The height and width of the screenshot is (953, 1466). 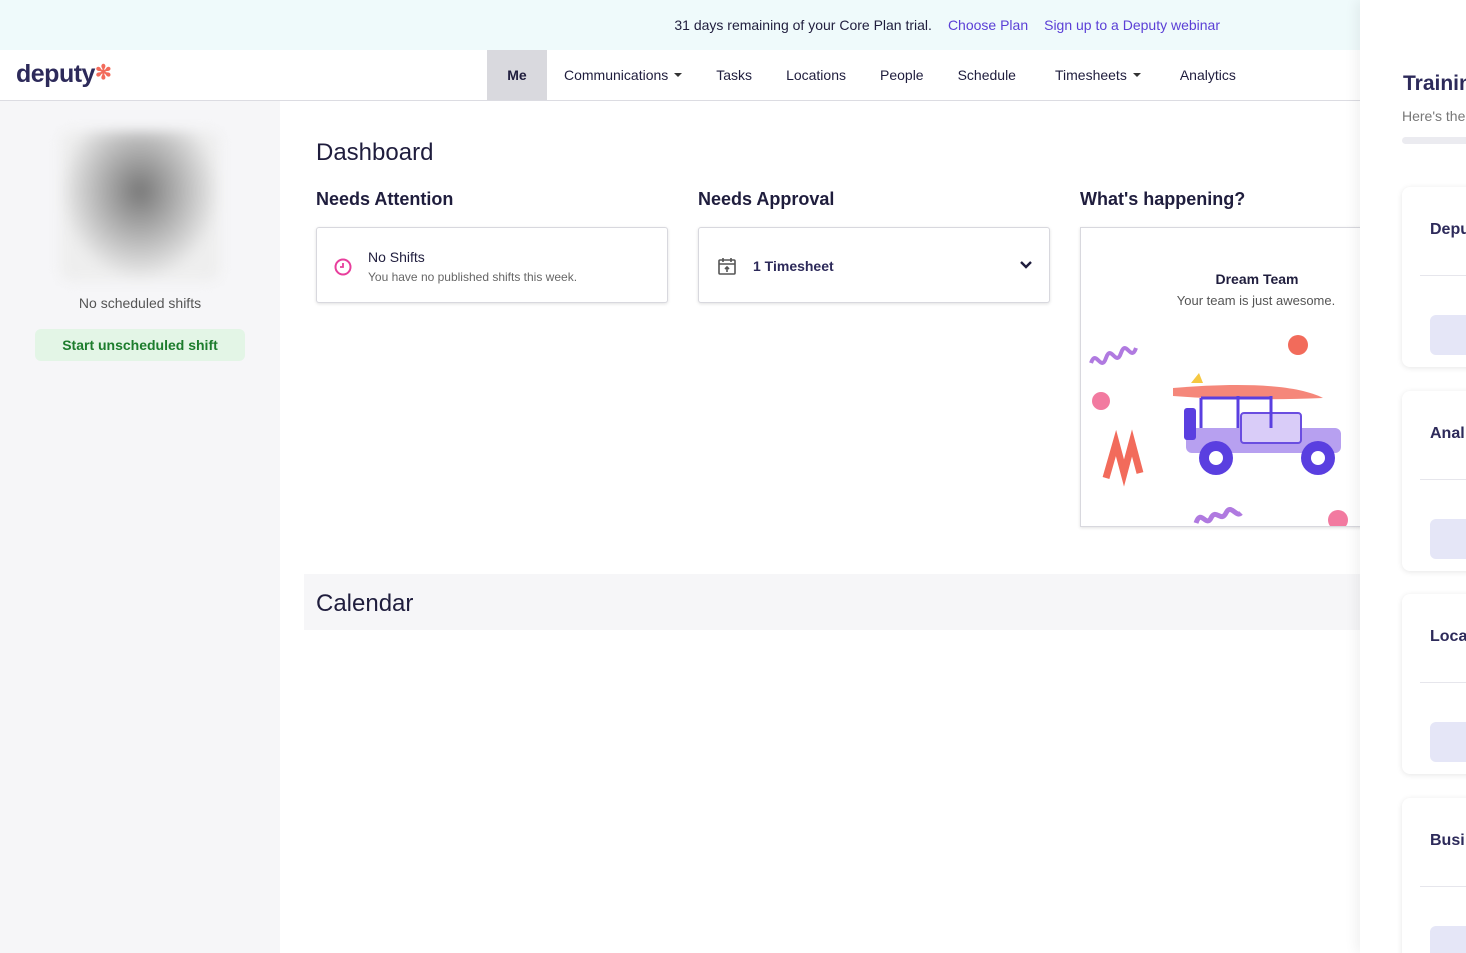 I want to click on training-card: Depu, so click(x=1434, y=277).